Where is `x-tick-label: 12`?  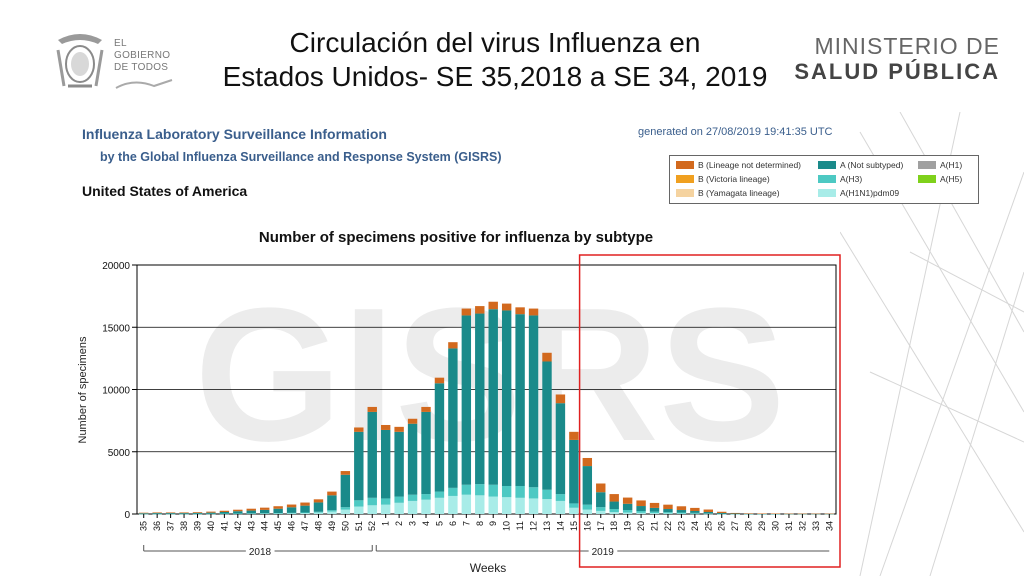 x-tick-label: 12 is located at coordinates (534, 526).